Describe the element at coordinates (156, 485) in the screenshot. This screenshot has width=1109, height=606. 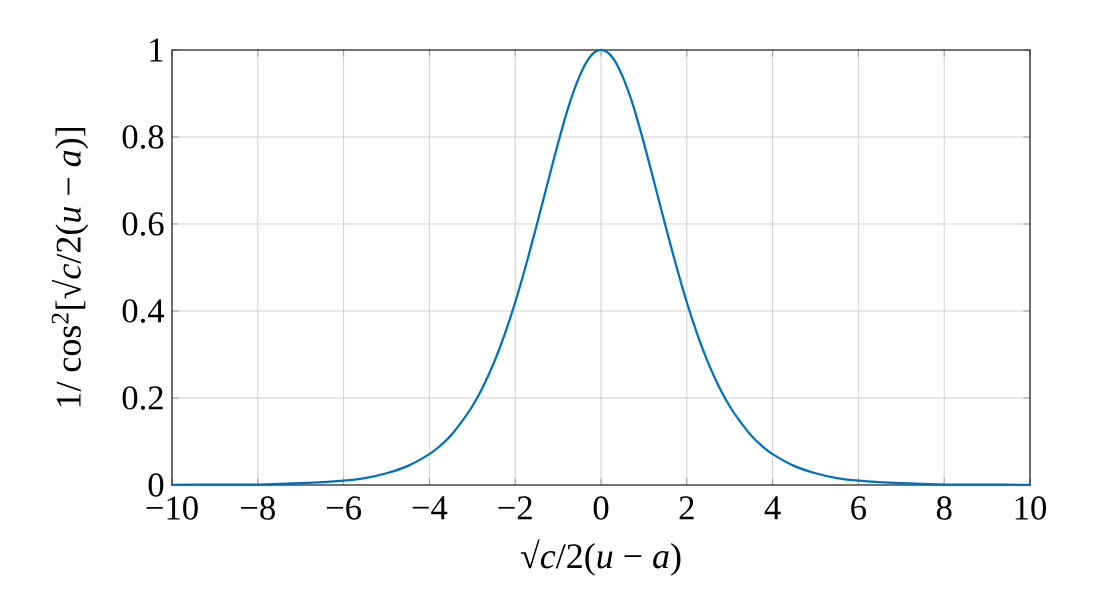
I see `y-tick-label: 0` at that location.